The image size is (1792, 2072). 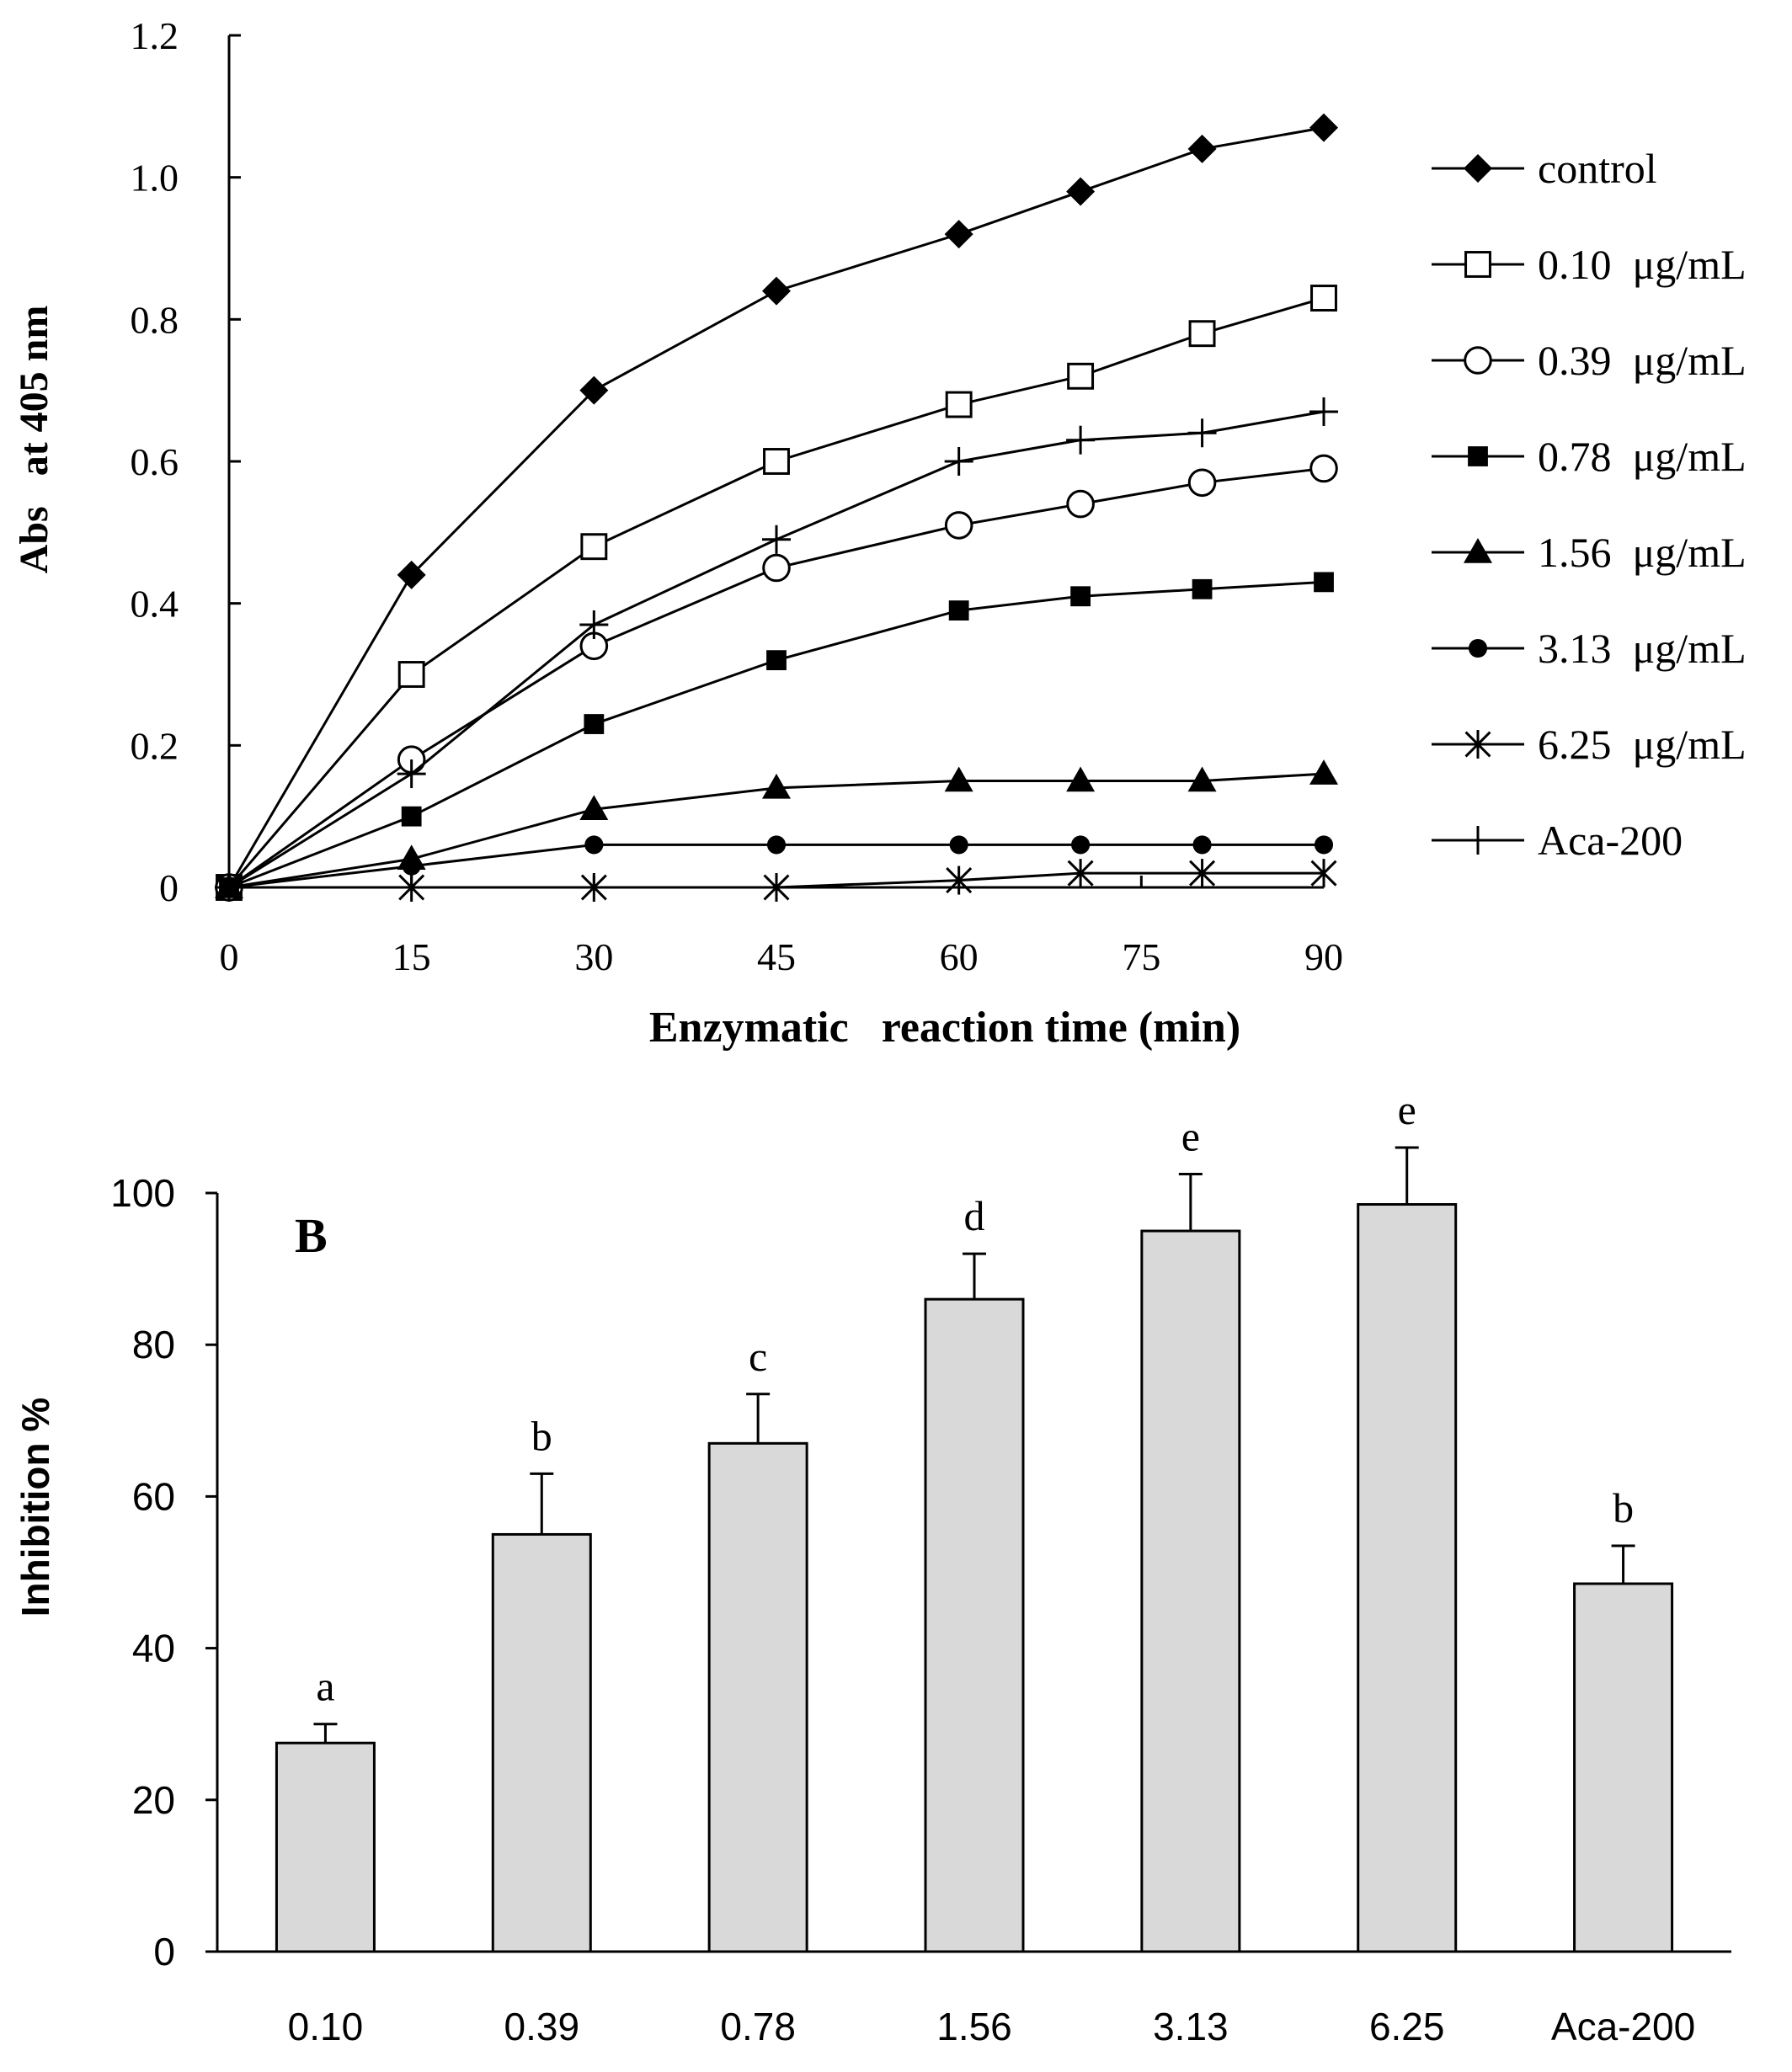 What do you see at coordinates (1642, 648) in the screenshot?
I see `legend-label: 3.13 μg/mL` at bounding box center [1642, 648].